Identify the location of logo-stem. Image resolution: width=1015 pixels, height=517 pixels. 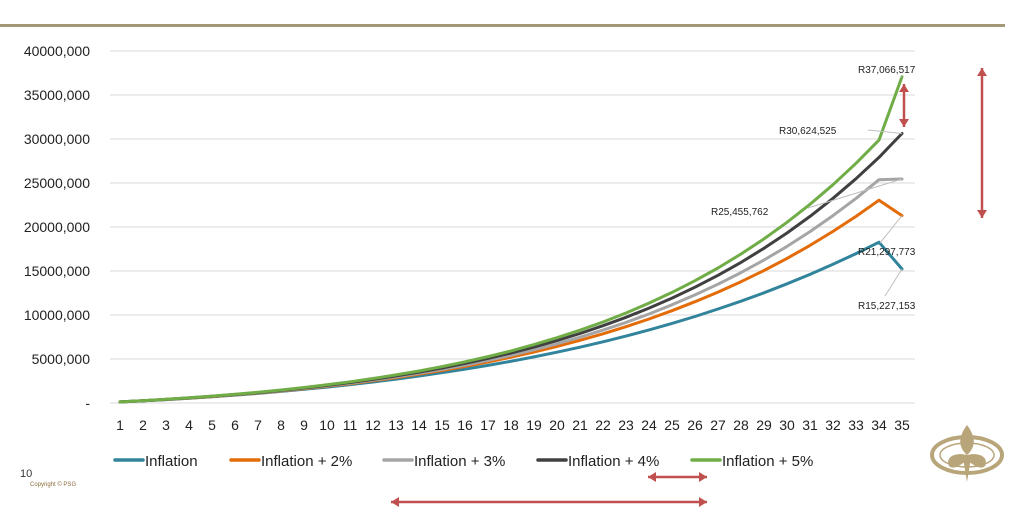
(967, 470).